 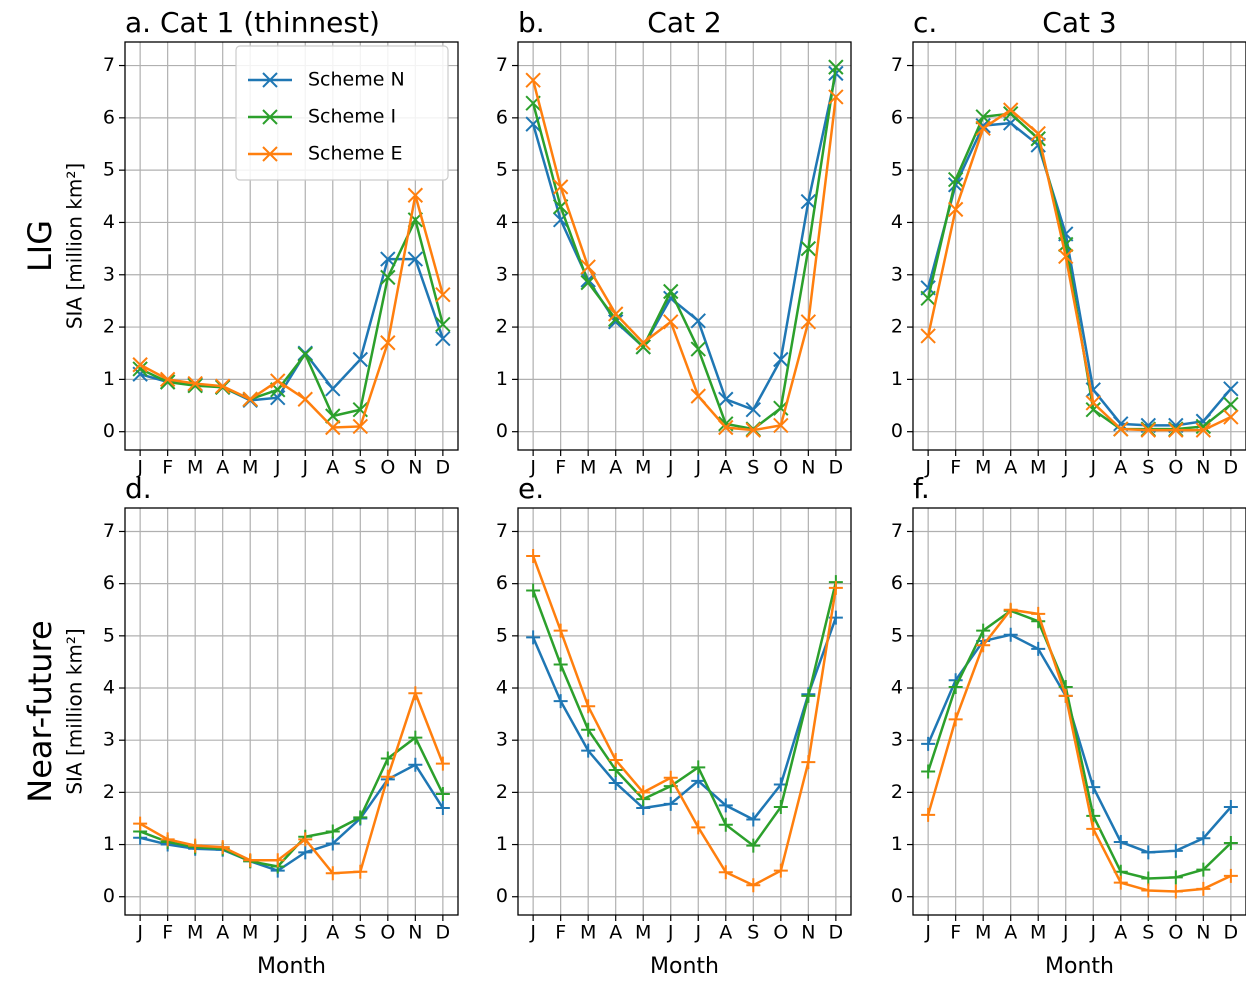 I want to click on panel-title: Cat 3, so click(x=1079, y=22).